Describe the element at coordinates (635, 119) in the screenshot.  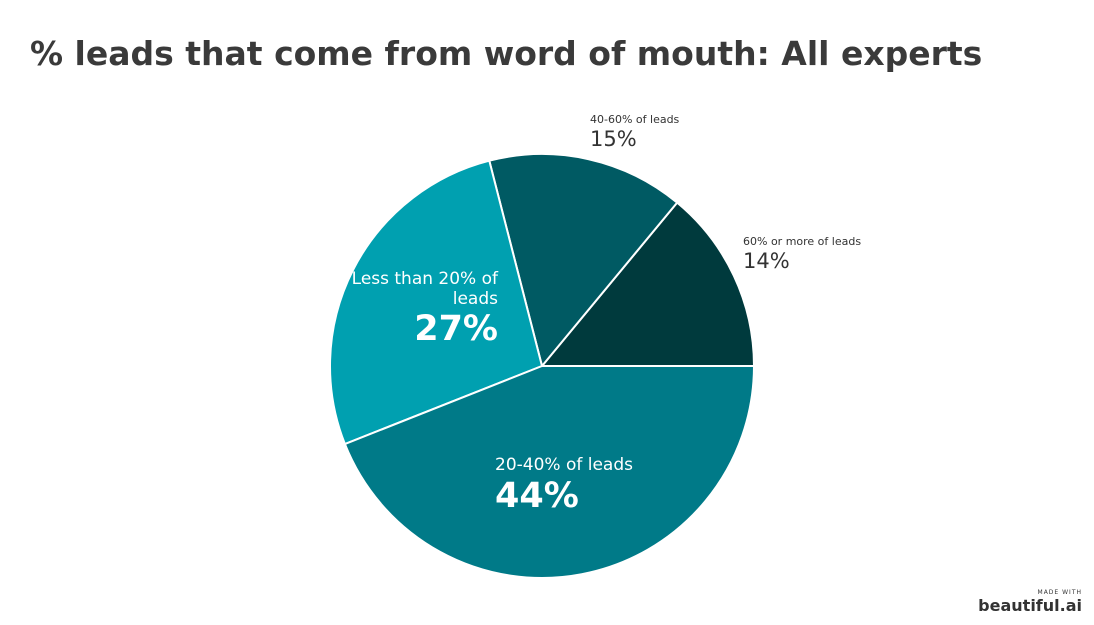
I see `slice-category: 40-60% of leads` at that location.